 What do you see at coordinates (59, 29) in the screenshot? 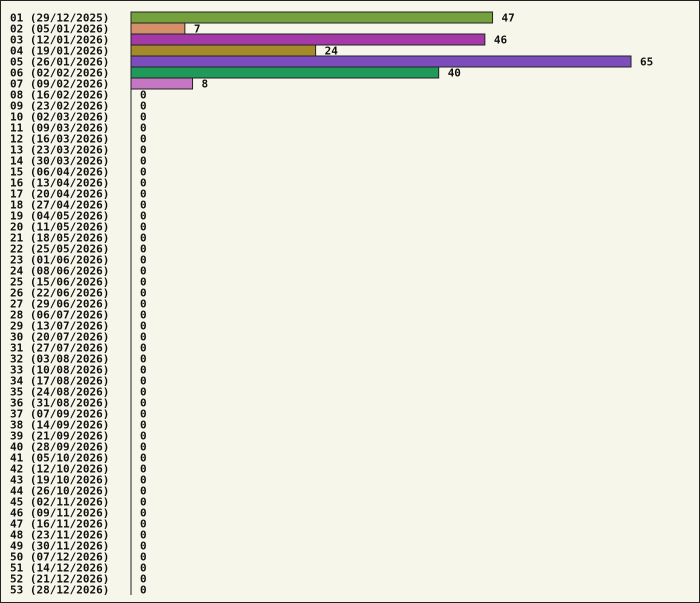
I see `category-label: 02 (05/01/2026)` at bounding box center [59, 29].